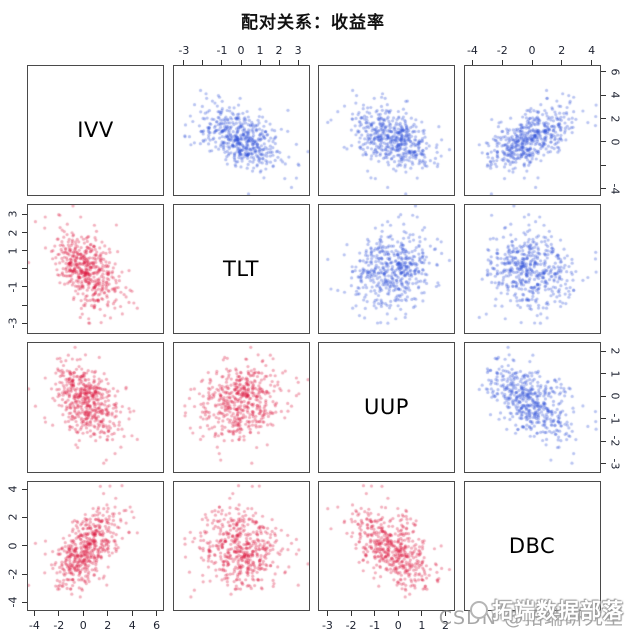 Image resolution: width=626 pixels, height=639 pixels. Describe the element at coordinates (532, 407) in the screenshot. I see `scatter-panel-UUP-vs-DBC` at that location.